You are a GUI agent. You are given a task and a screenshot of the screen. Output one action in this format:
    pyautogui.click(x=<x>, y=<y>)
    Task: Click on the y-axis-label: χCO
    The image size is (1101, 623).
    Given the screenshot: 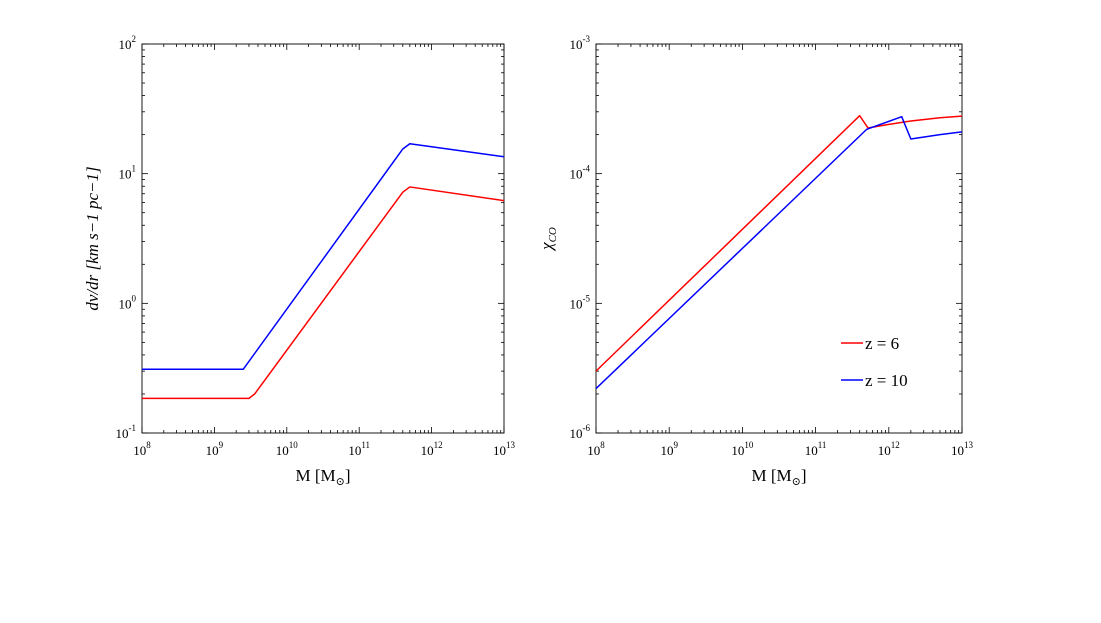 What is the action you would take?
    pyautogui.click(x=548, y=239)
    